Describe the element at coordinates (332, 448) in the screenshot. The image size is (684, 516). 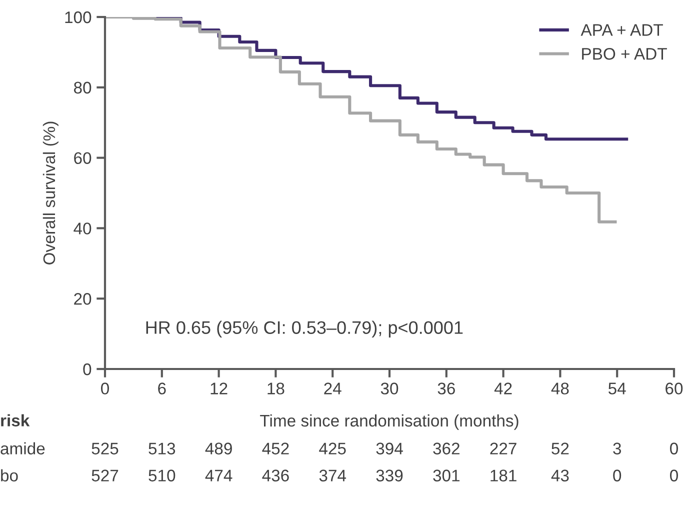
I see `text: 425` at that location.